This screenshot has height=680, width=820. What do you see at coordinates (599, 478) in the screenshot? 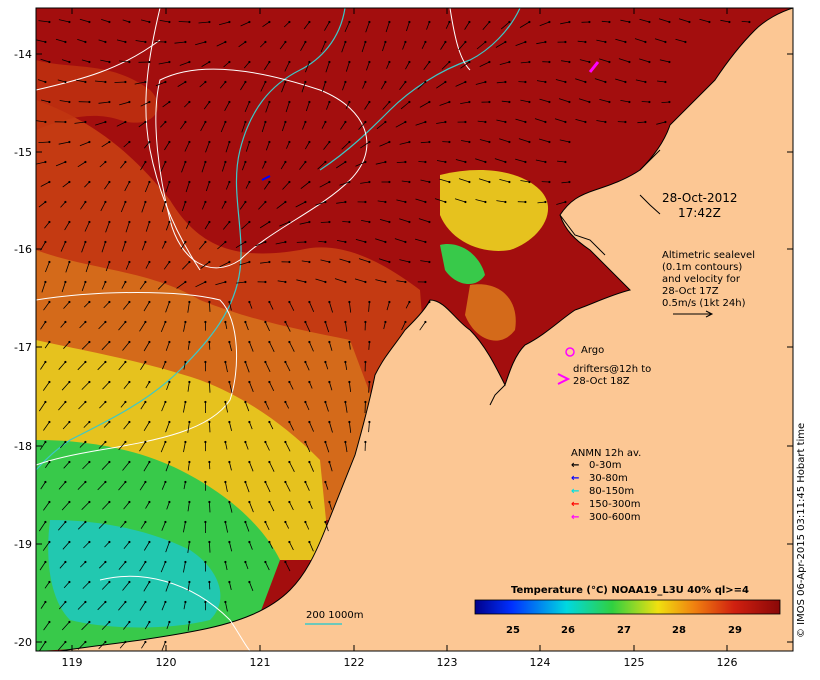
I see `legend-item: ← 30-80m` at bounding box center [599, 478].